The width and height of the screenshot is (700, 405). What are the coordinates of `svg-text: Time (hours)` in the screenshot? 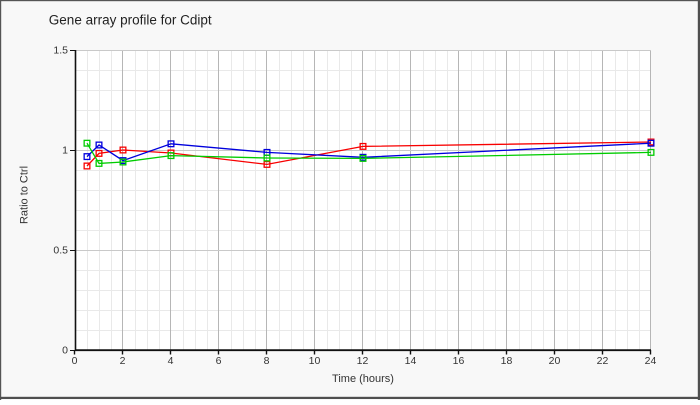 It's located at (363, 379).